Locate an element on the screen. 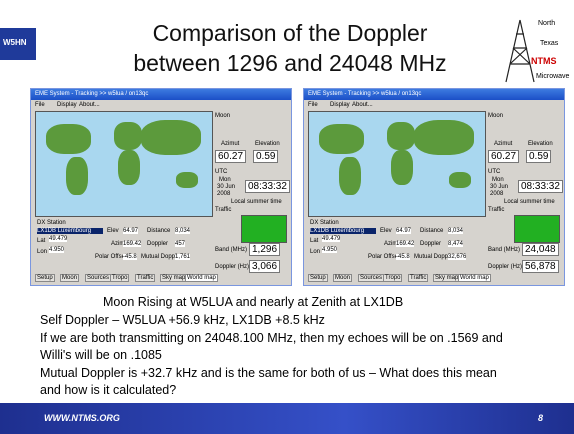 The image size is (574, 434). logo-word: NTMS is located at coordinates (544, 61).